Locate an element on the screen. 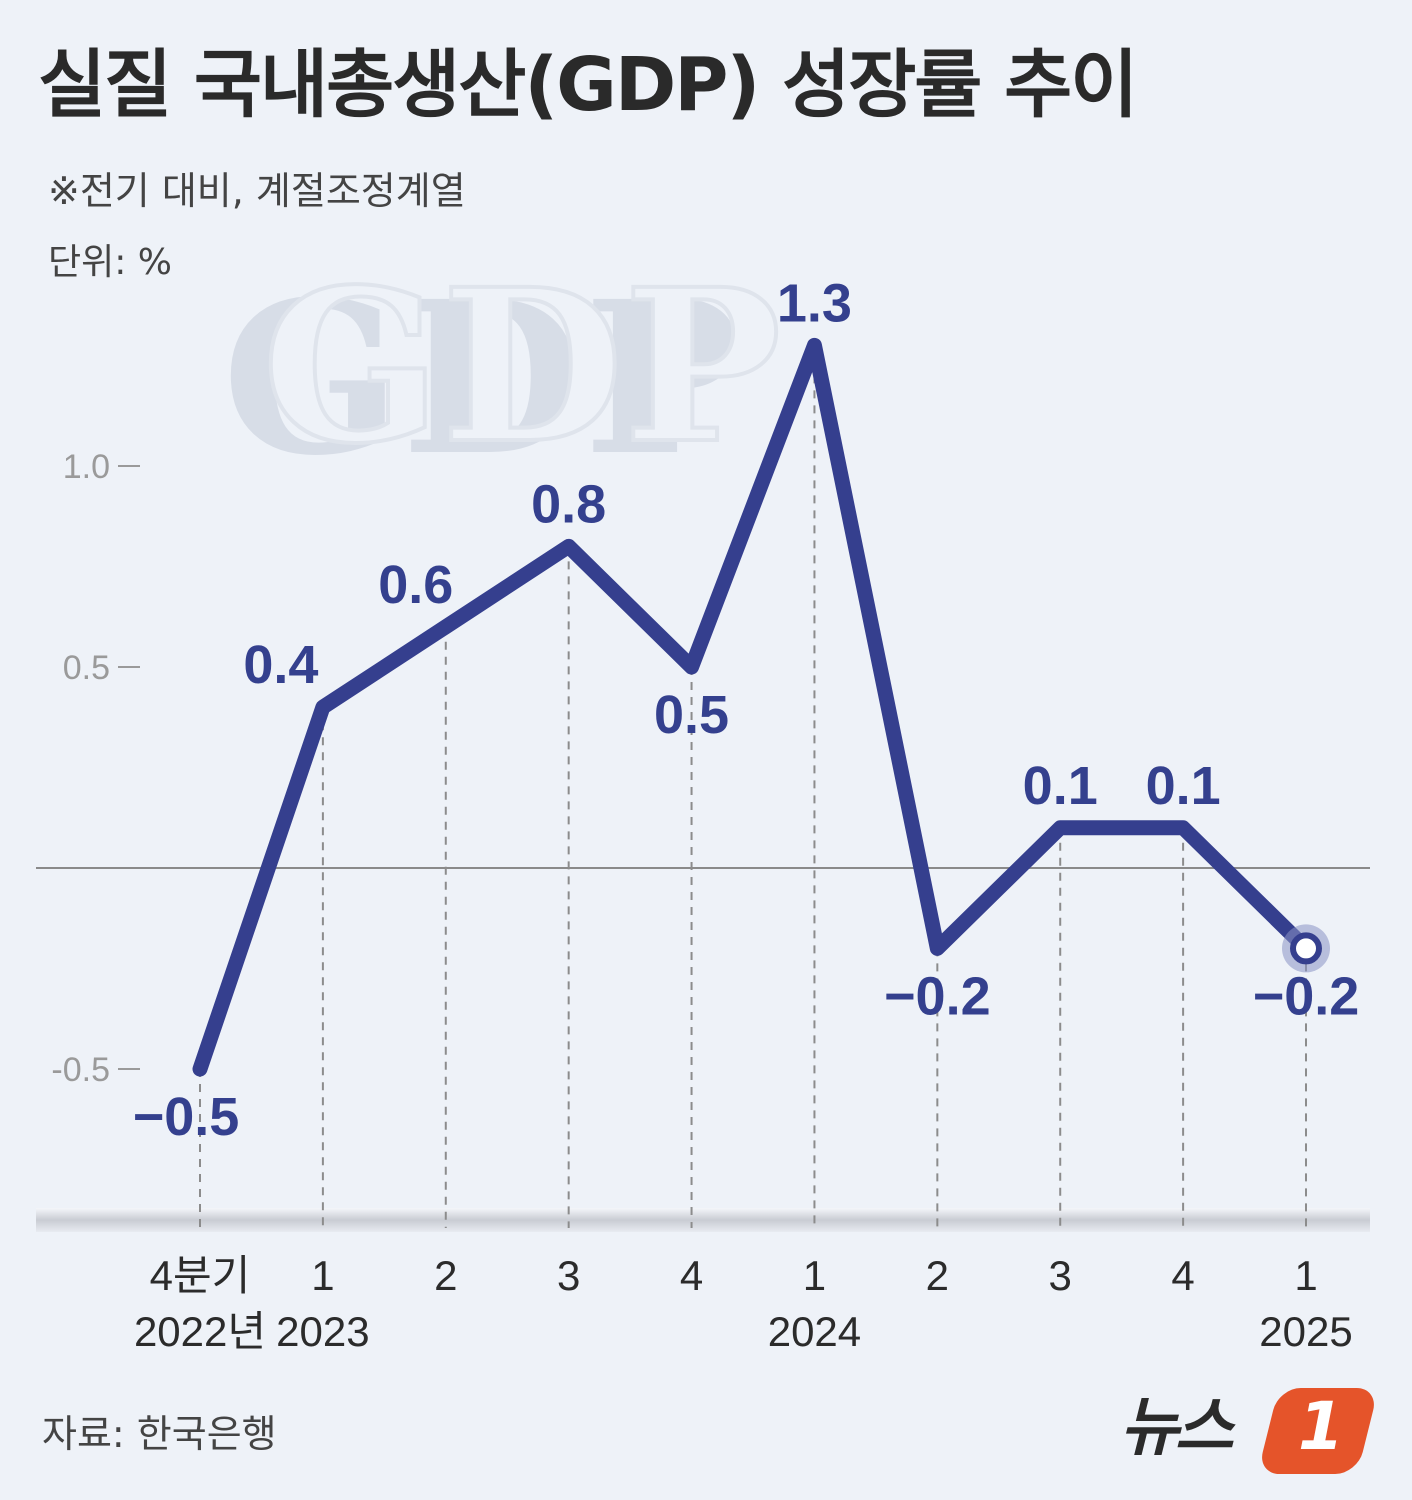  logo-badge-number: 1 is located at coordinates (1321, 1426).